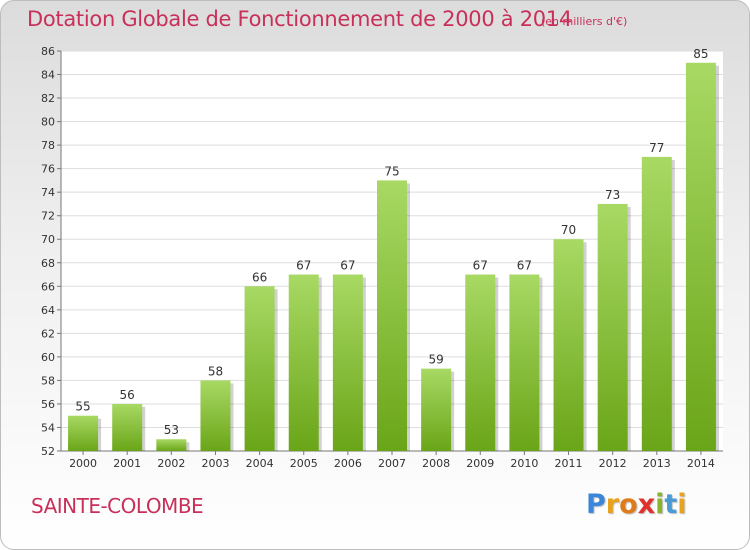  What do you see at coordinates (48, 122) in the screenshot?
I see `y-tick-label: 80` at bounding box center [48, 122].